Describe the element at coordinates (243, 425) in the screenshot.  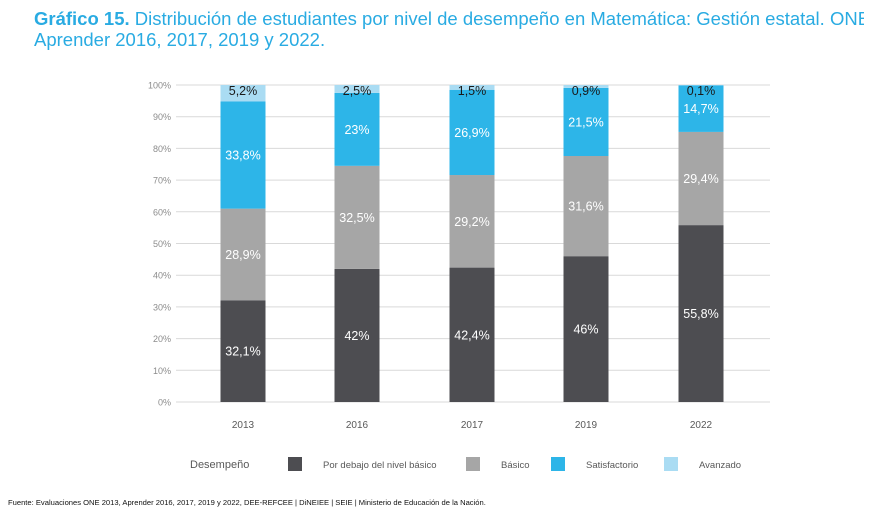
I see `x-tick-label: 2013` at that location.